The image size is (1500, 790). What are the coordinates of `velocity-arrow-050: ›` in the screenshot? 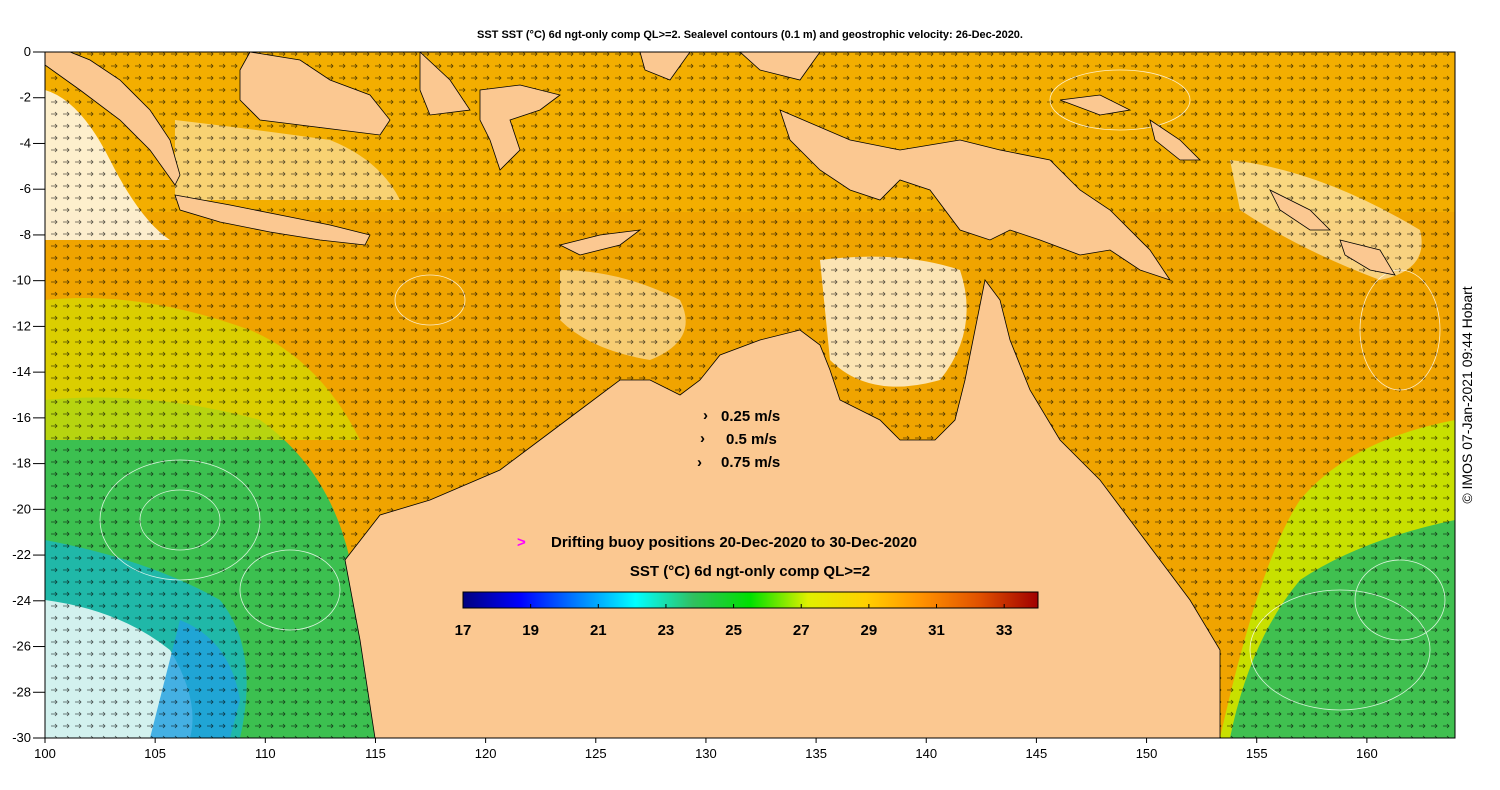 It's located at (702, 438).